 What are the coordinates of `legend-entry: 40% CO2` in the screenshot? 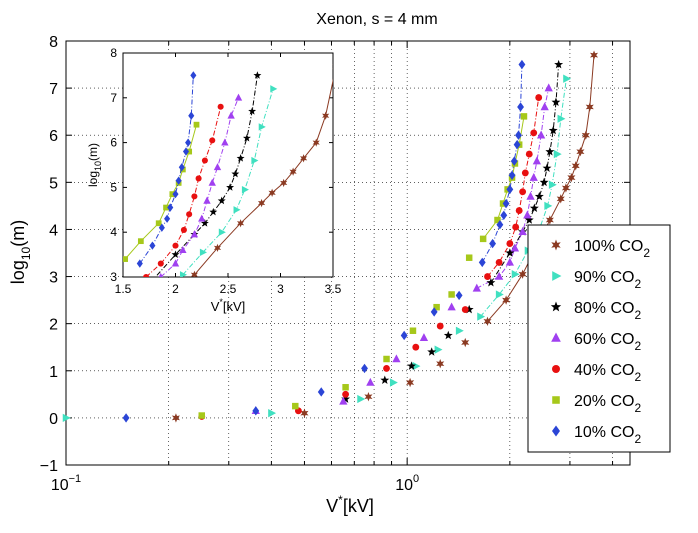 It's located at (596, 373).